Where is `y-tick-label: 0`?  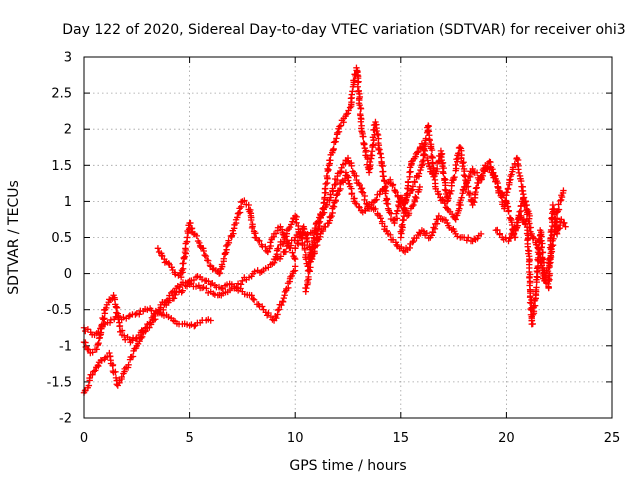
y-tick-label: 0 is located at coordinates (68, 274).